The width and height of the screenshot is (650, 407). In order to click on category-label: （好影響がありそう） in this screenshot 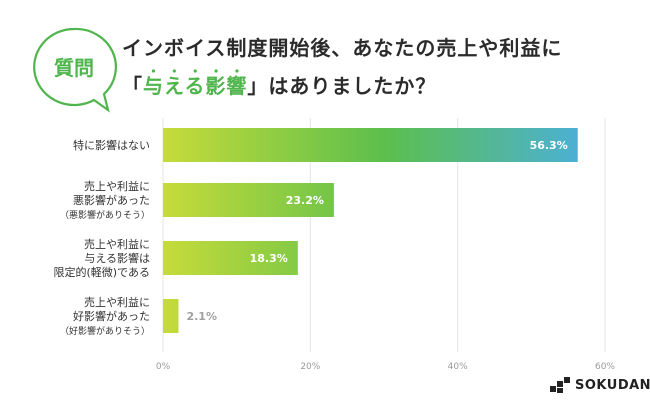, I will do `click(105, 331)`.